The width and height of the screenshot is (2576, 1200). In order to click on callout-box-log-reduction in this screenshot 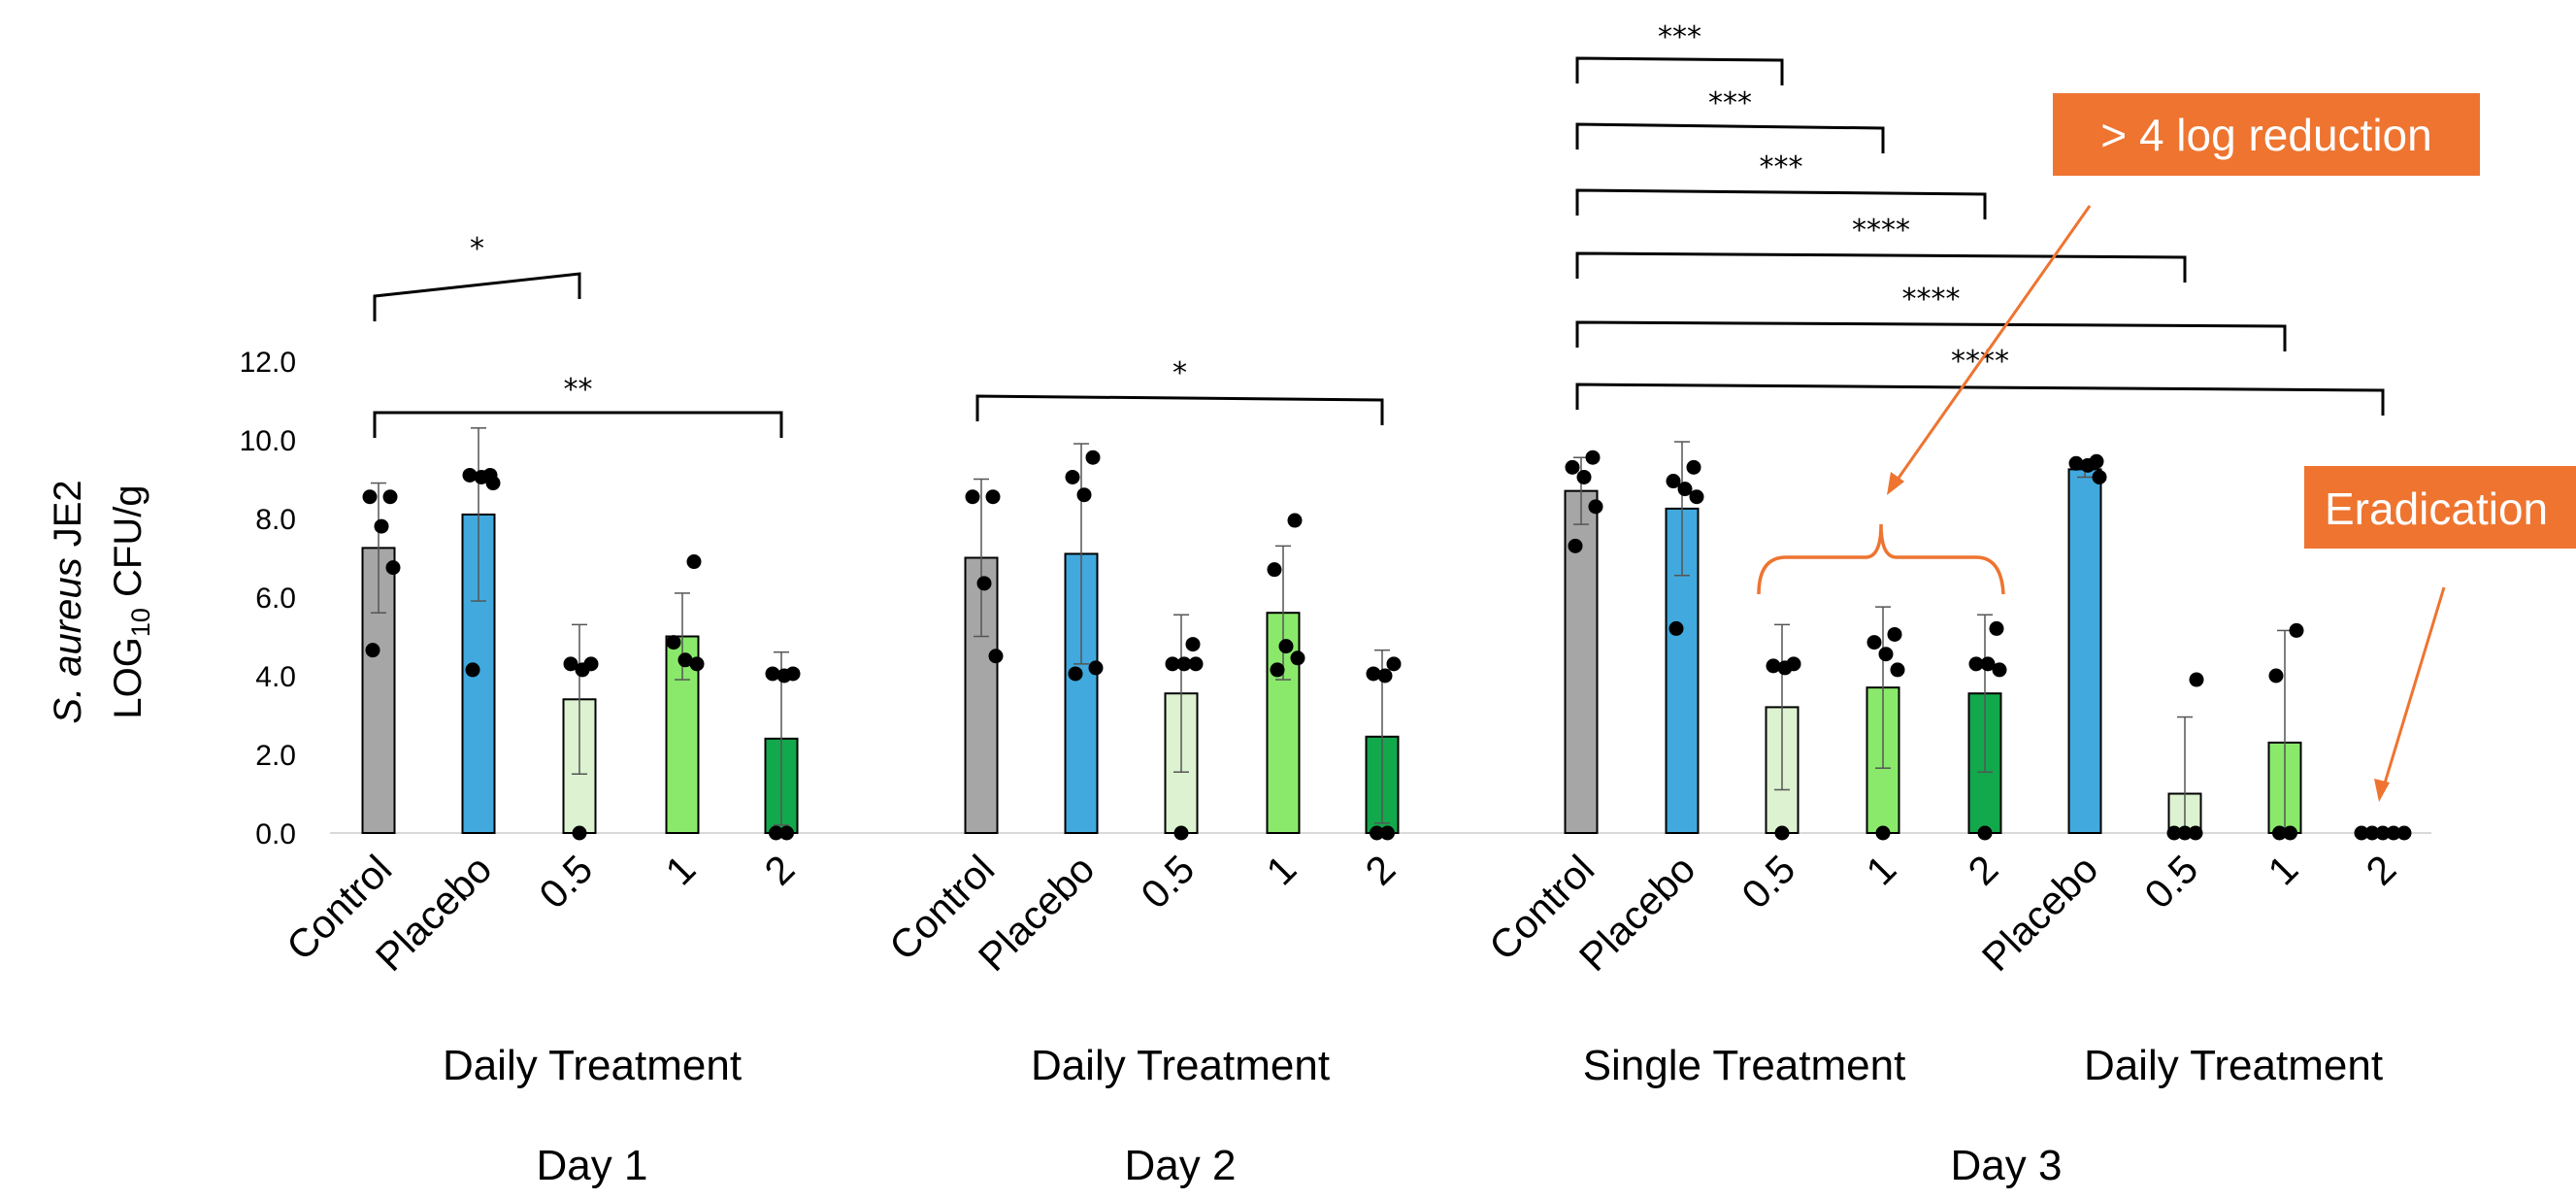, I will do `click(2266, 134)`.